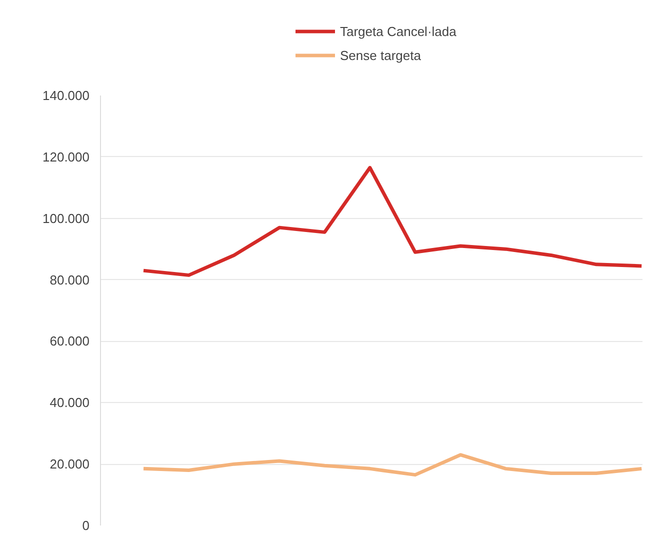  What do you see at coordinates (70, 341) in the screenshot?
I see `y-tick-label: 60.000` at bounding box center [70, 341].